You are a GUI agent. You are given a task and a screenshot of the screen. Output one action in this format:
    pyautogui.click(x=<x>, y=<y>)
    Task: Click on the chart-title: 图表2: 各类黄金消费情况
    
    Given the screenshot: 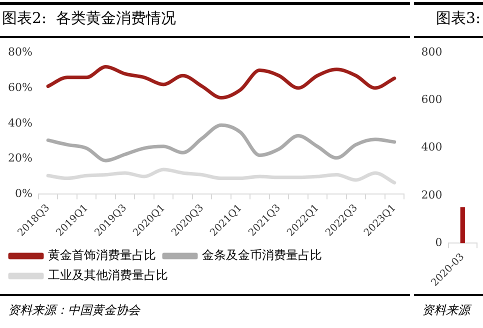 What is the action you would take?
    pyautogui.click(x=89, y=18)
    